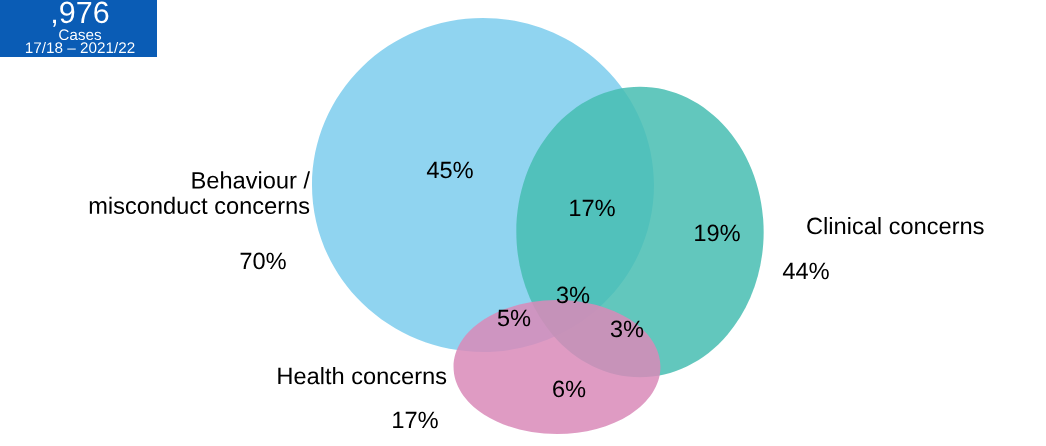  Describe the element at coordinates (263, 261) in the screenshot. I see `data-label: 70%` at that location.